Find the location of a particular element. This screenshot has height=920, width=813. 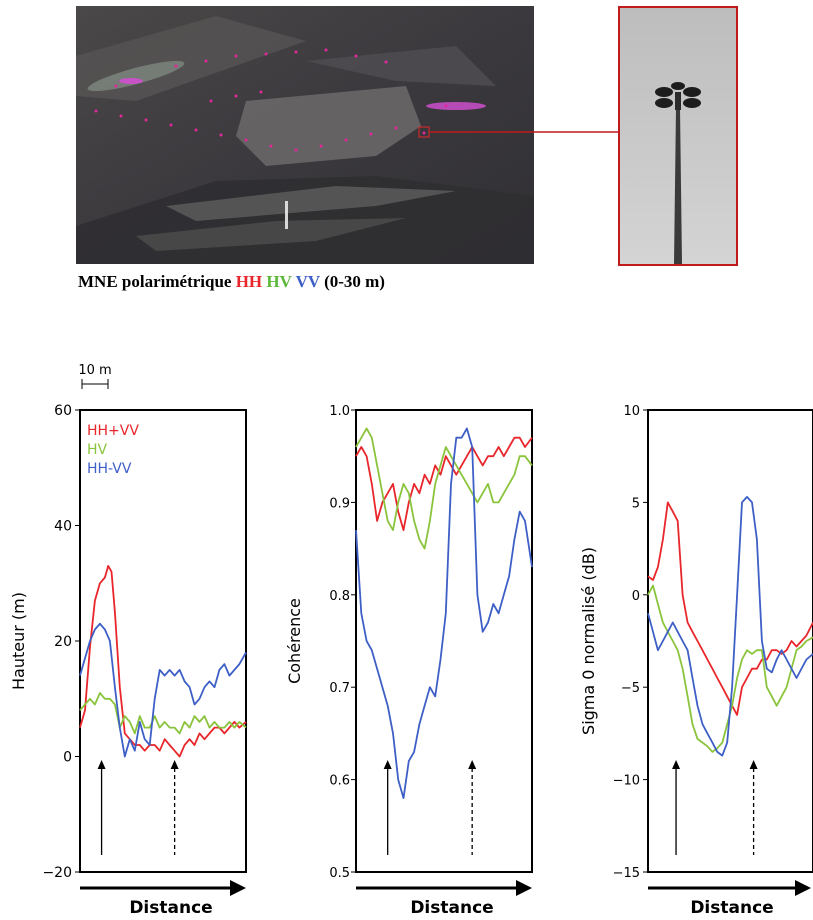

y-tick-label: −15 is located at coordinates (626, 873).